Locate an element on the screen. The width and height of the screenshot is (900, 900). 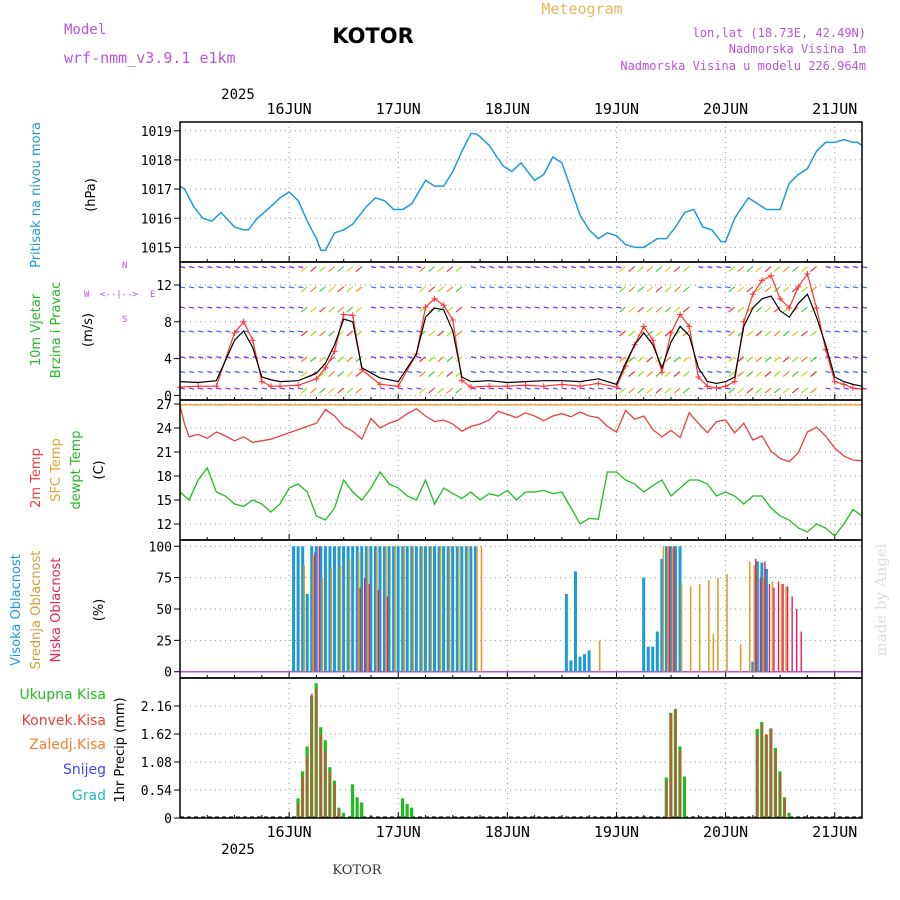
panel-2: 12 15 18 21 24 27 is located at coordinates (509, 469).